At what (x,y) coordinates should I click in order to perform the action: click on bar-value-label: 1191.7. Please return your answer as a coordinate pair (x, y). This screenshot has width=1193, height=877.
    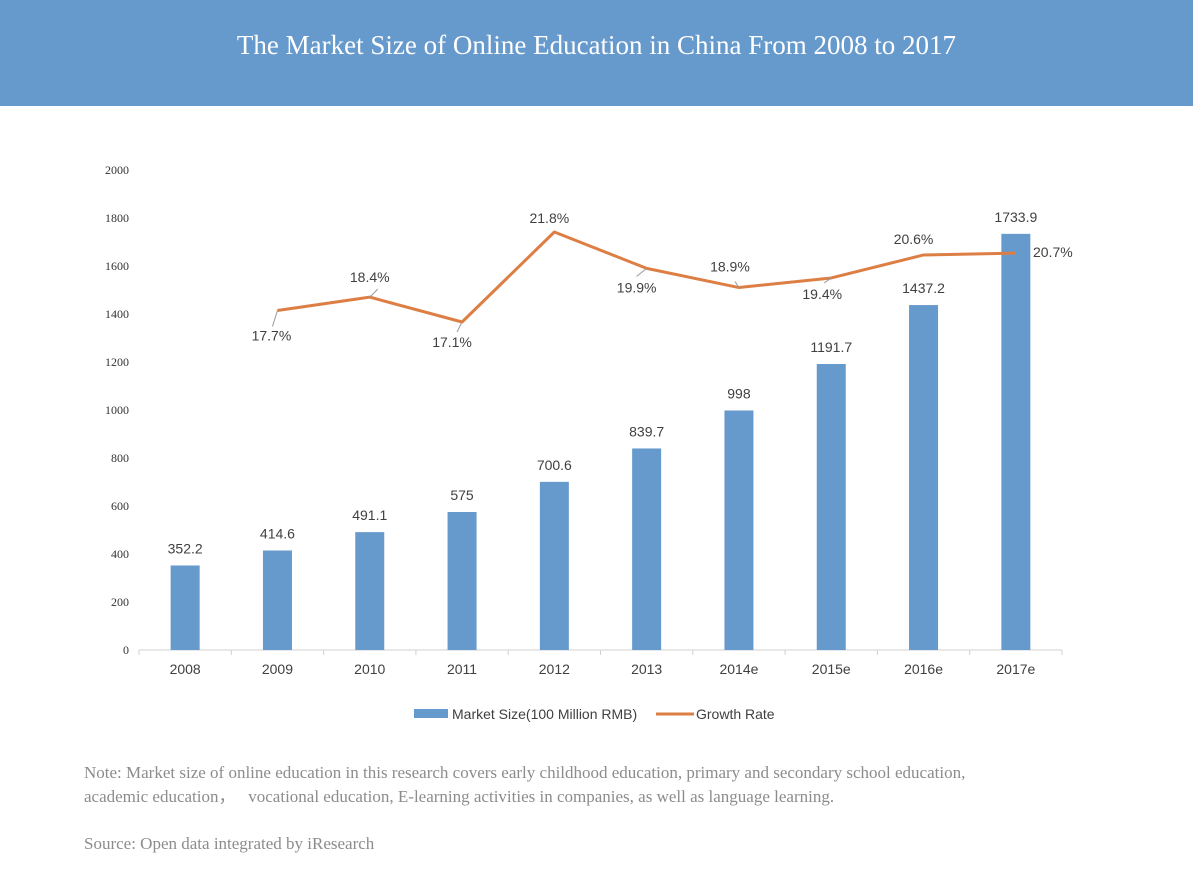
    Looking at the image, I should click on (831, 347).